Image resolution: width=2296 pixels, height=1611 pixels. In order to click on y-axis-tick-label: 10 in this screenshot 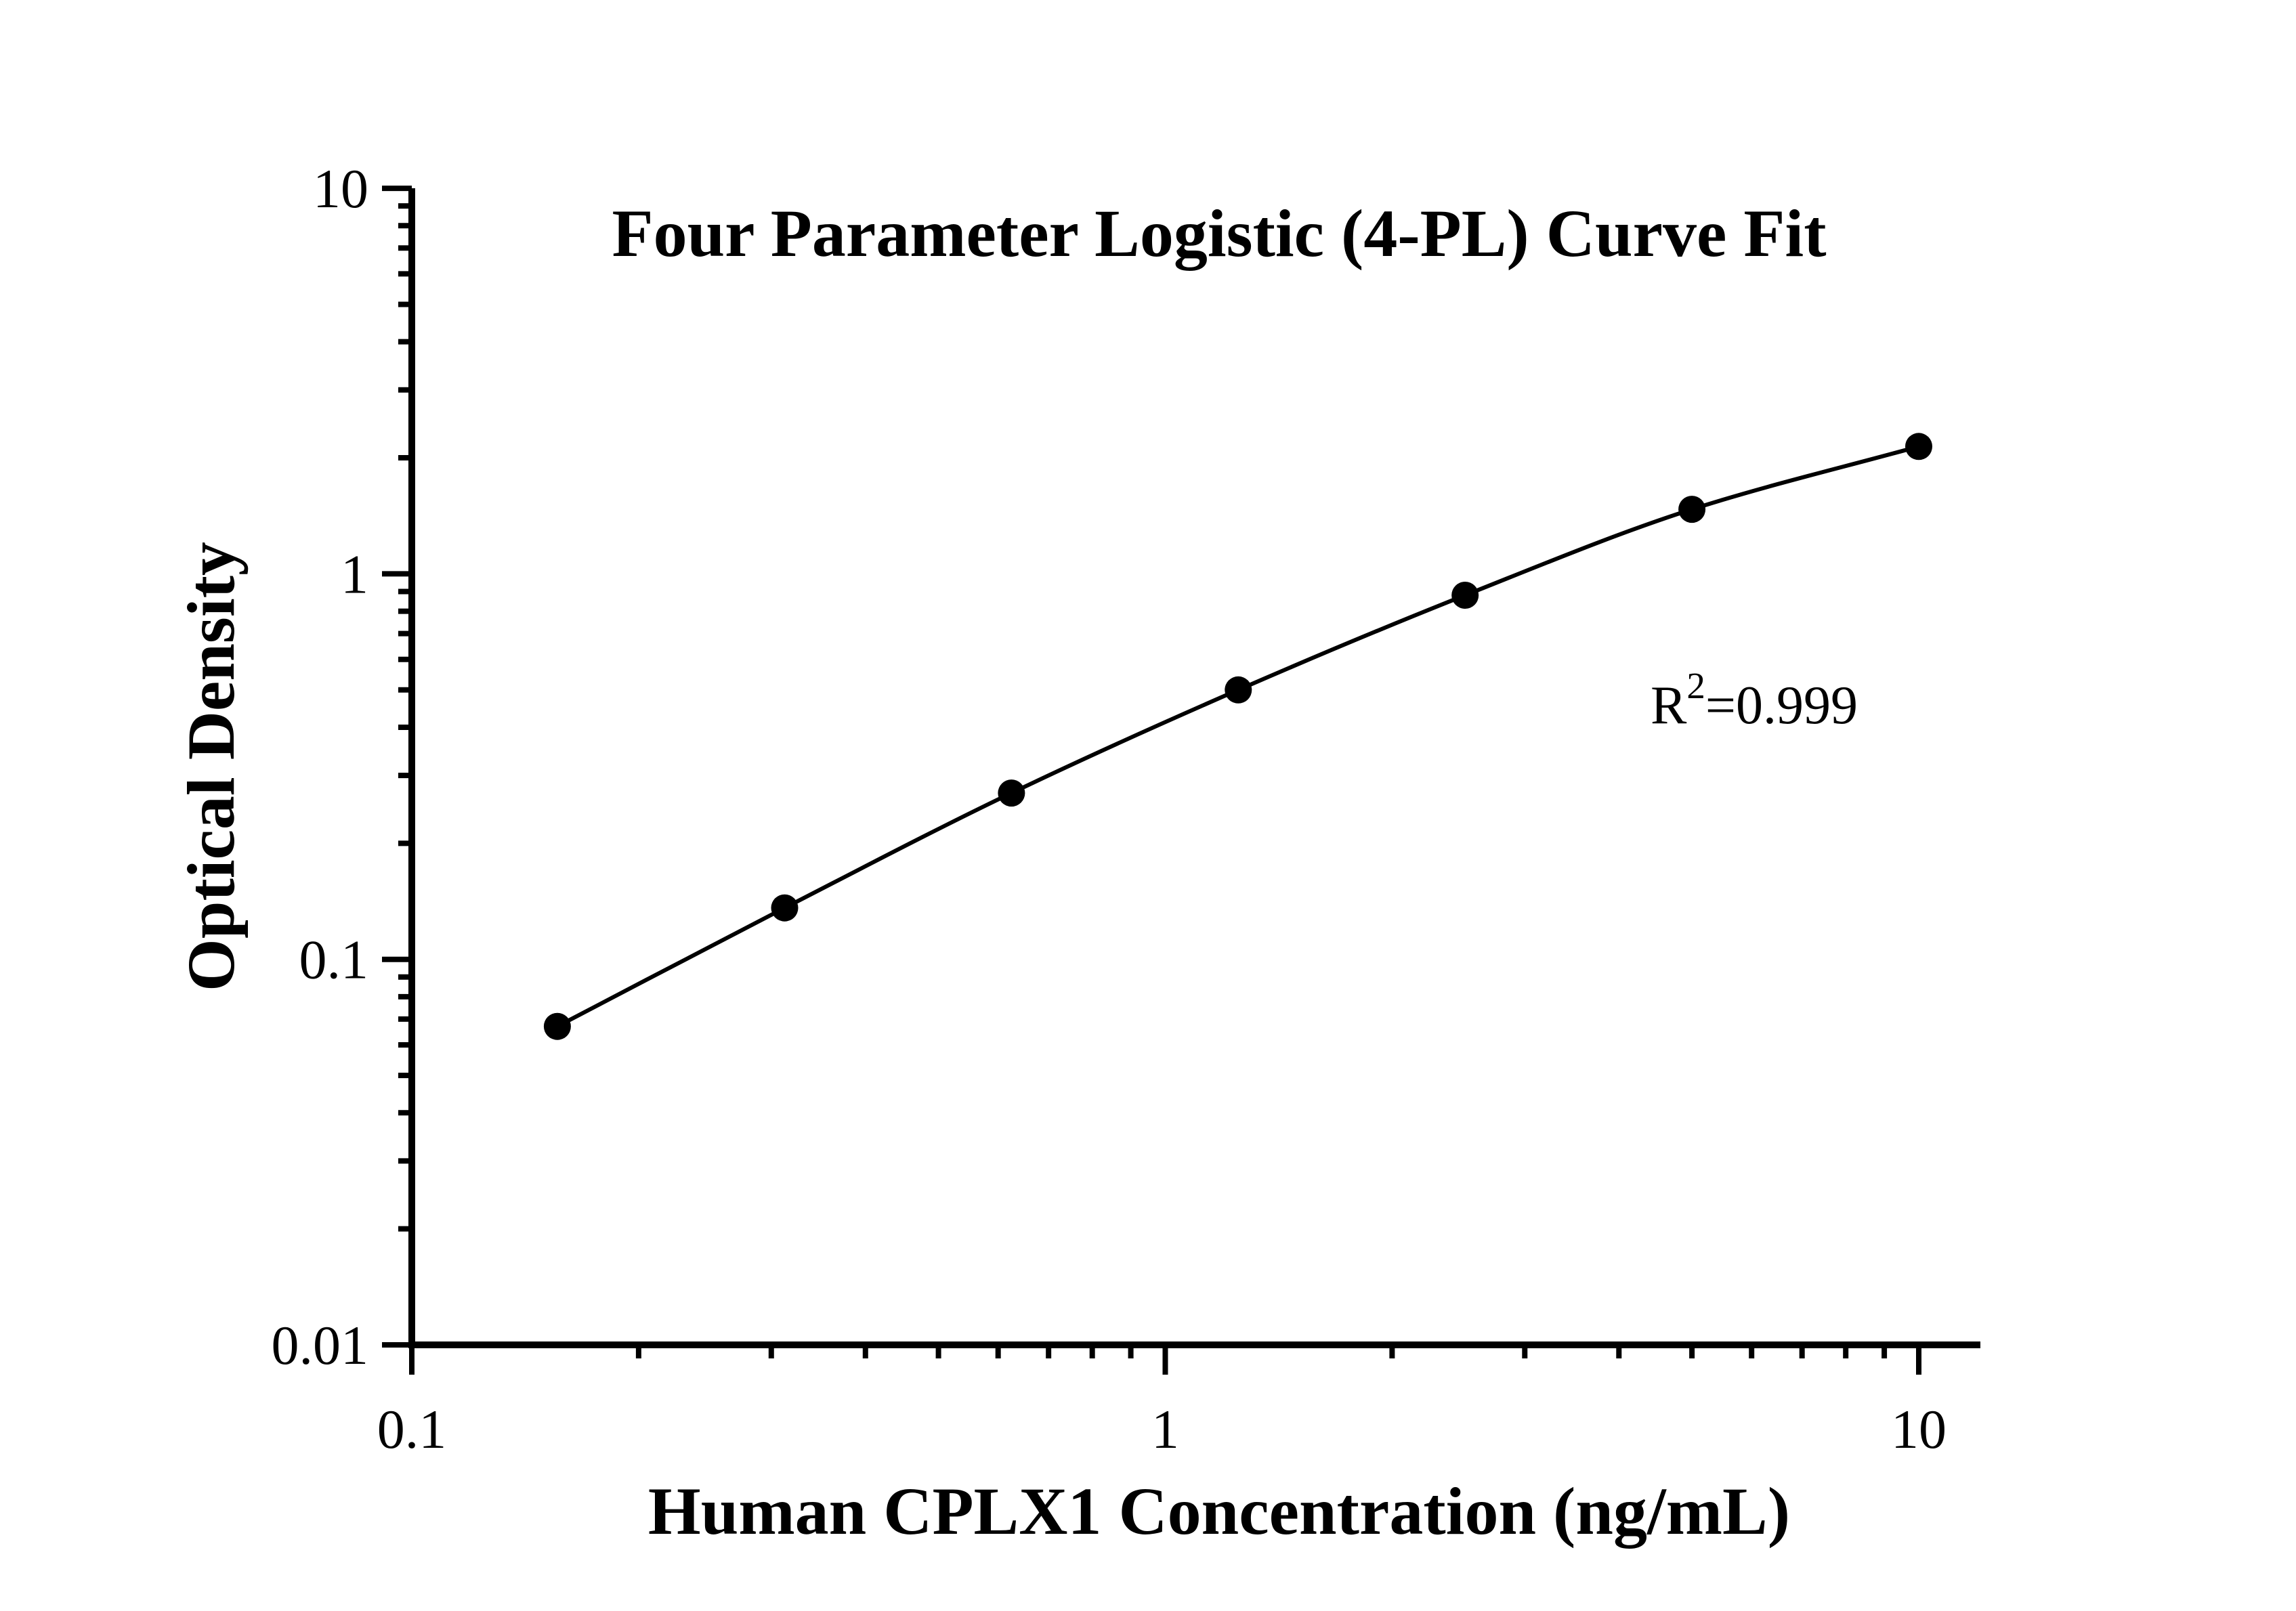, I will do `click(340, 188)`.